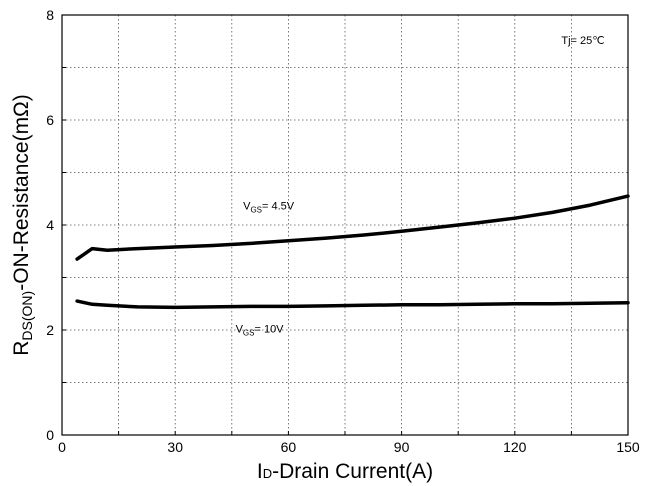 The image size is (660, 486). I want to click on x-tick-label: 120, so click(515, 447).